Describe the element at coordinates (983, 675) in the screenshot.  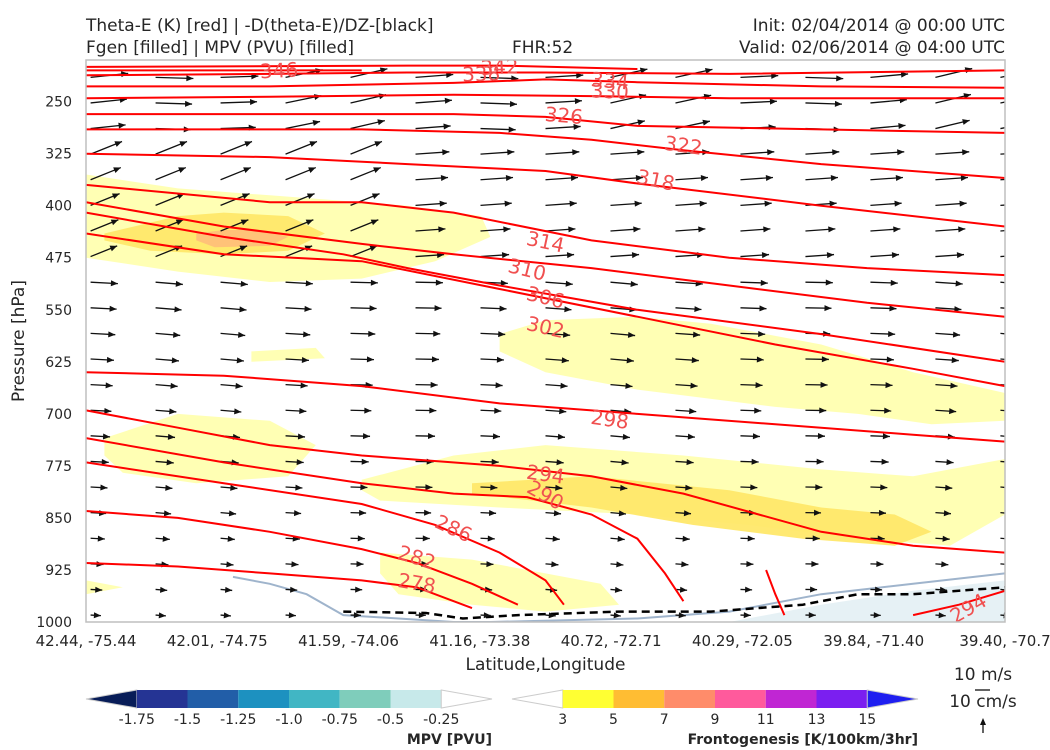
I see `vector-scale-horizontal: 10 m/s` at that location.